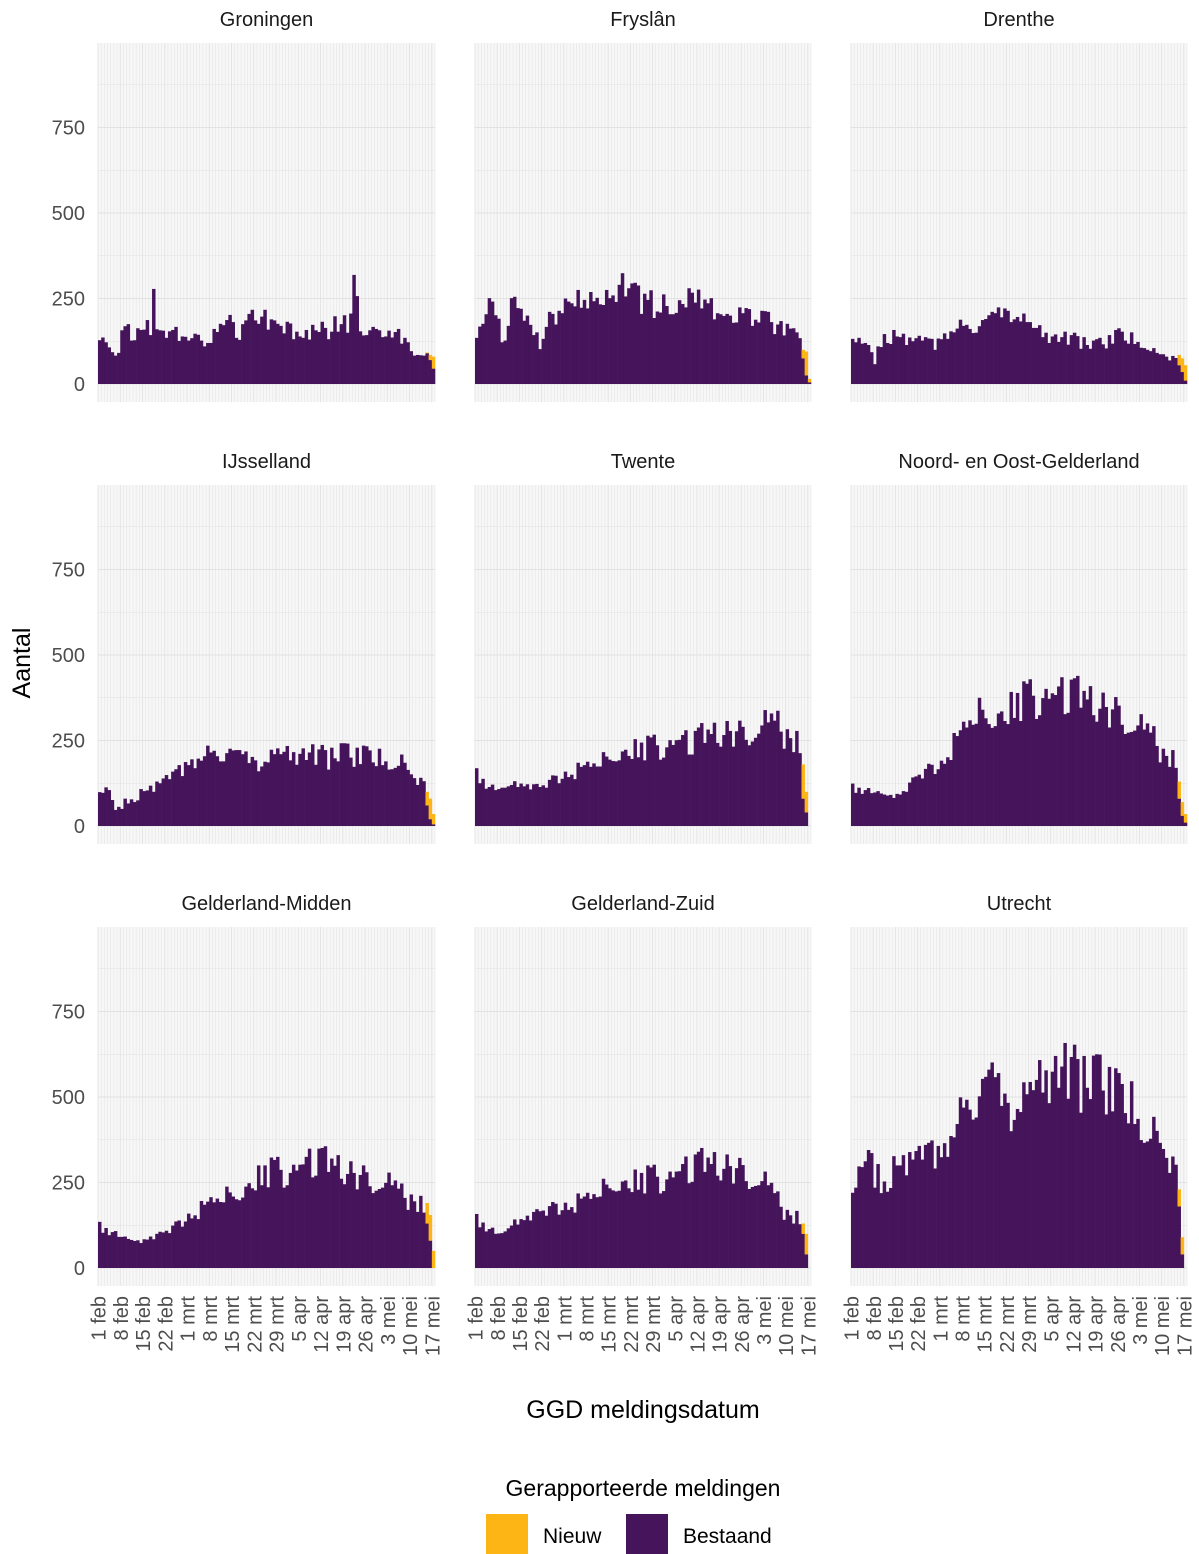 This screenshot has width=1199, height=1554. What do you see at coordinates (278, 1324) in the screenshot?
I see `x-tick-label: 29 mrt` at bounding box center [278, 1324].